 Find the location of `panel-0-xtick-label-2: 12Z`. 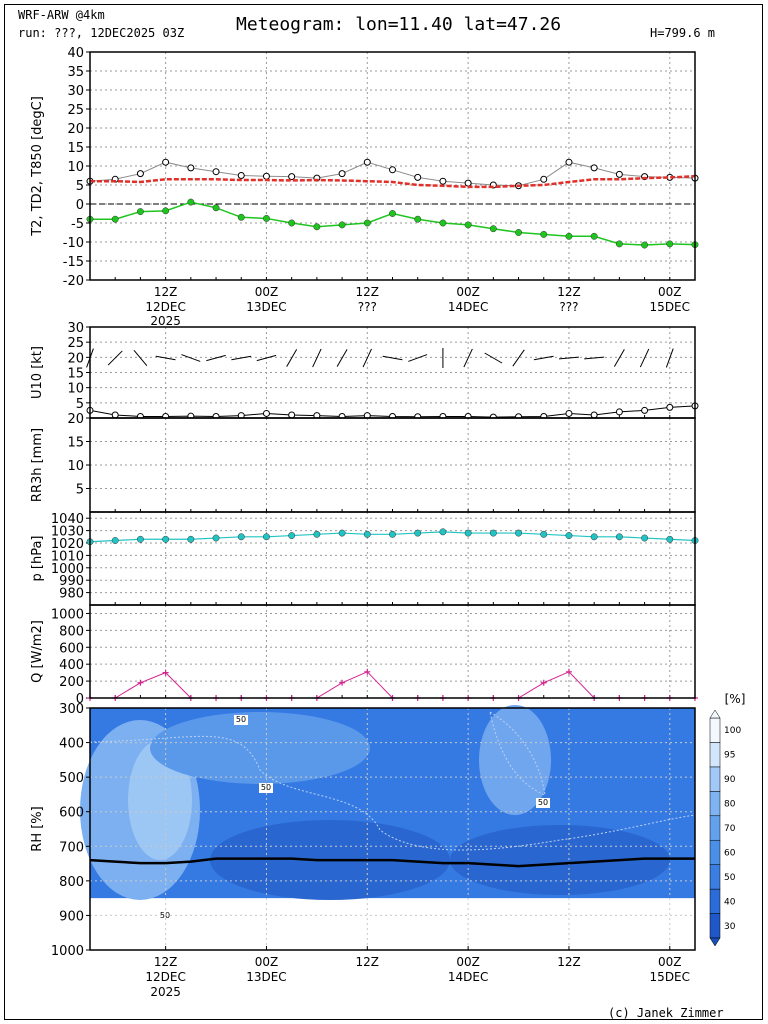

panel-0-xtick-label-2: 12Z is located at coordinates (368, 292).